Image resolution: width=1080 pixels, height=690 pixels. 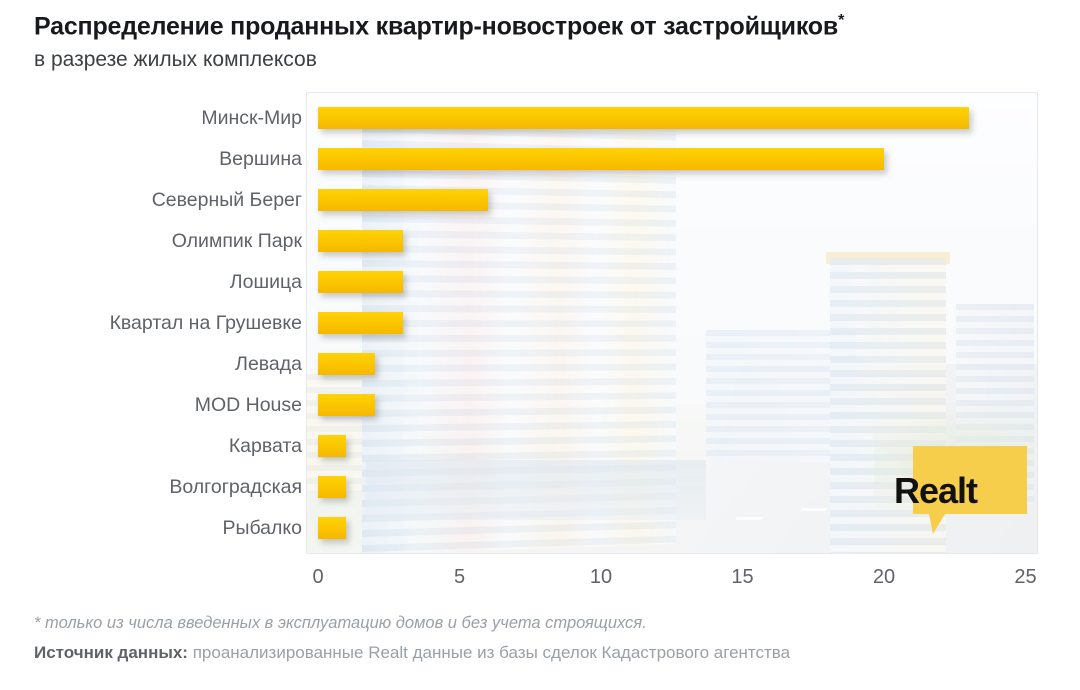 I want to click on x-axis-tick-label: 10, so click(x=601, y=577).